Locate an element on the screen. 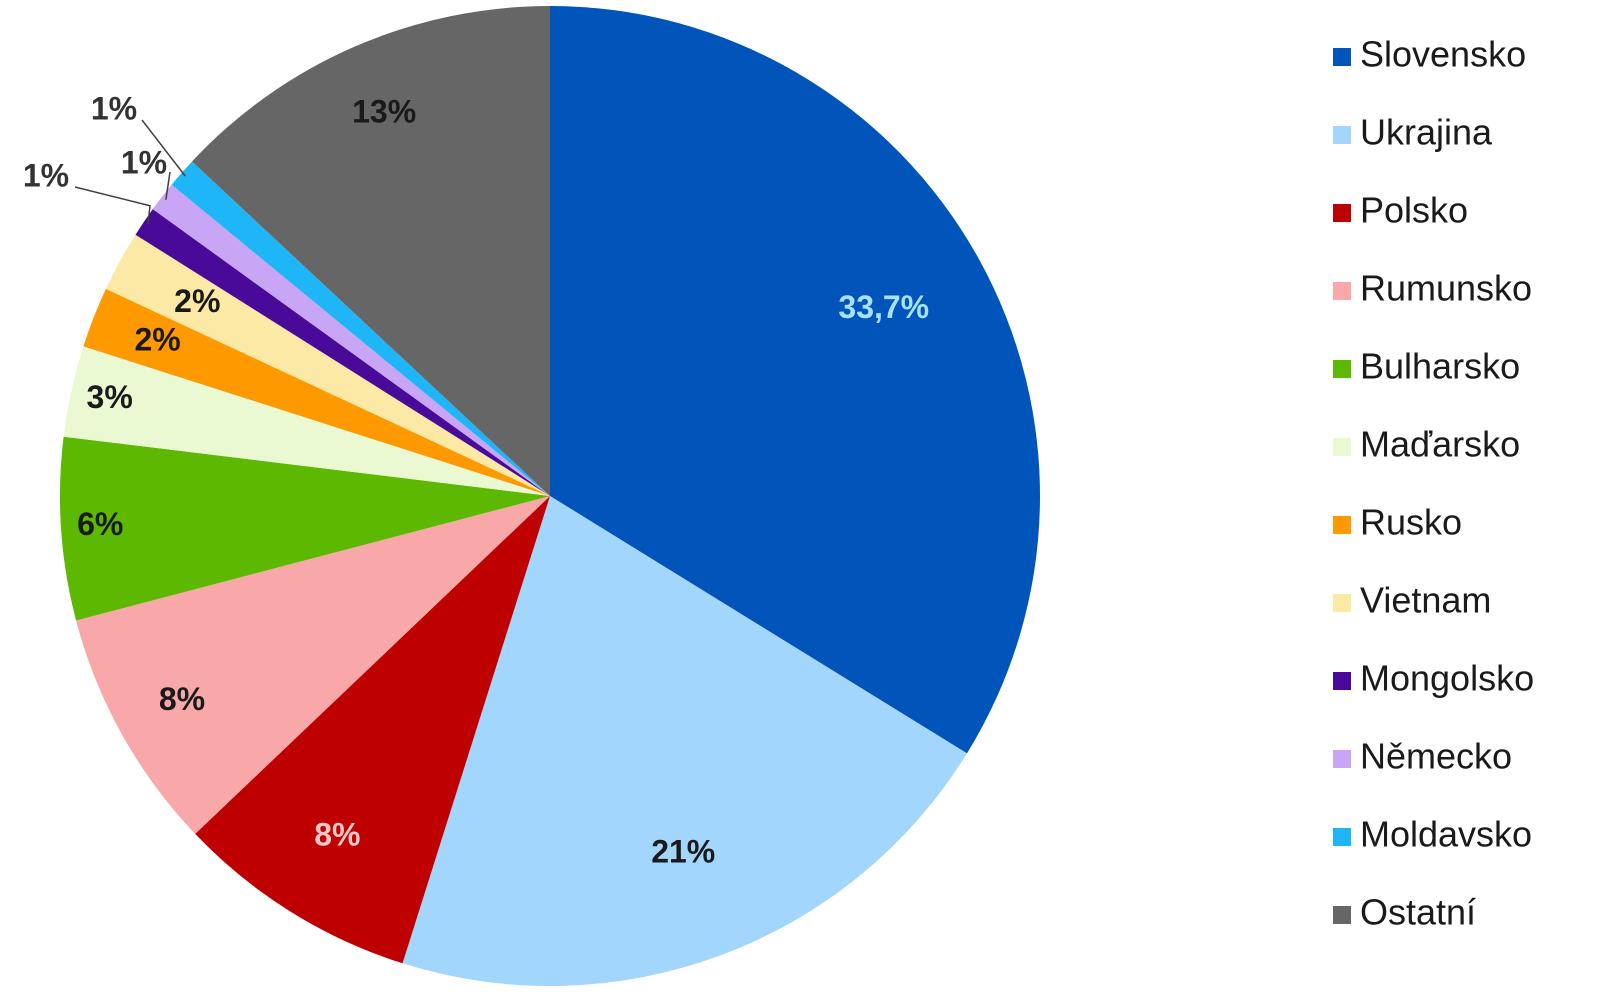 This screenshot has height=1007, width=1600. legend-item-polsko: Polsko is located at coordinates (1400, 210).